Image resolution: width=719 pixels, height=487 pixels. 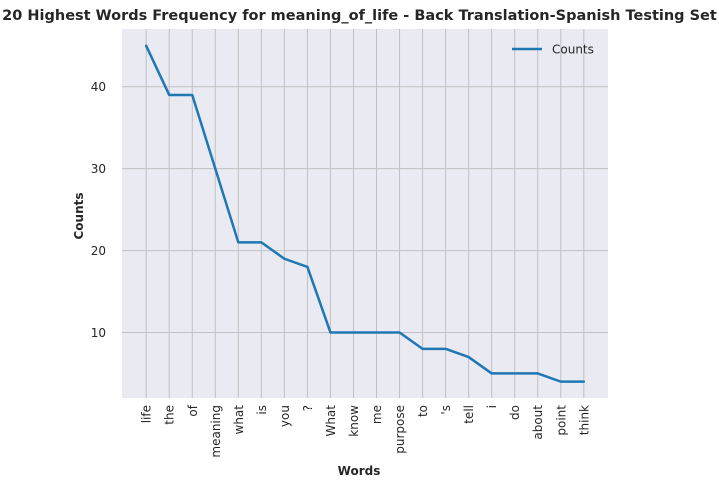 What do you see at coordinates (561, 420) in the screenshot?
I see `x-tick-label: point` at bounding box center [561, 420].